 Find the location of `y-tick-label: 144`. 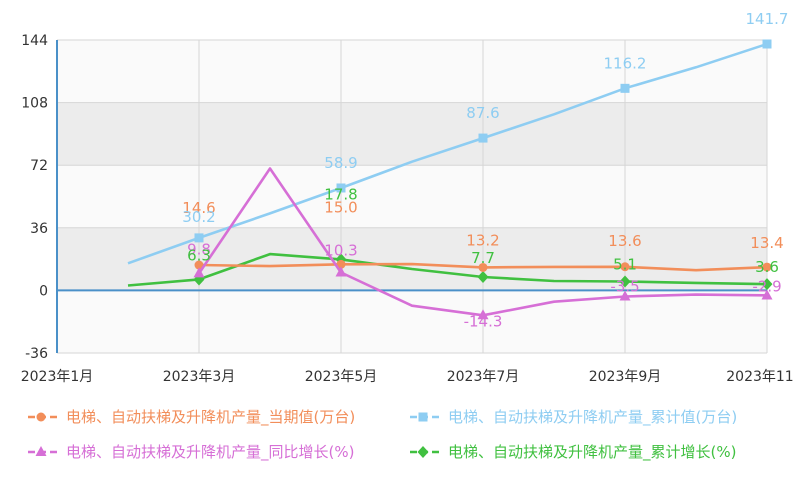

y-tick-label: 144 is located at coordinates (34, 41).